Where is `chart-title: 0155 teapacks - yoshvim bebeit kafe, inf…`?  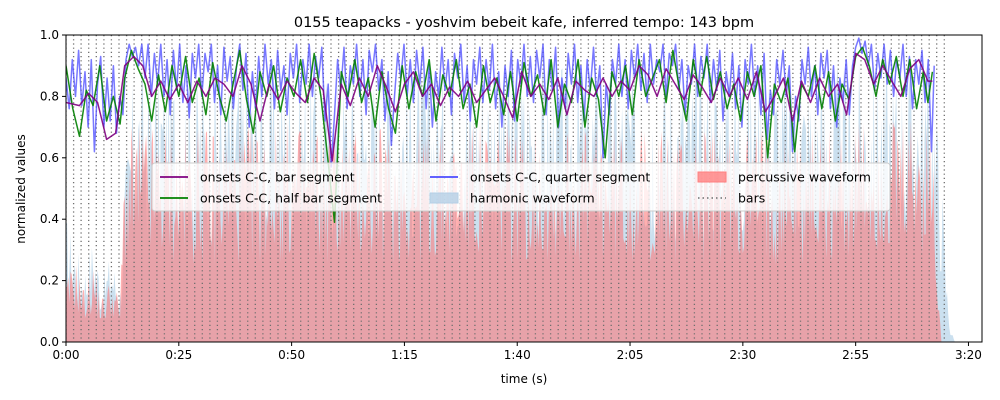 chart-title: 0155 teapacks - yoshvim bebeit kafe, inf… is located at coordinates (524, 23).